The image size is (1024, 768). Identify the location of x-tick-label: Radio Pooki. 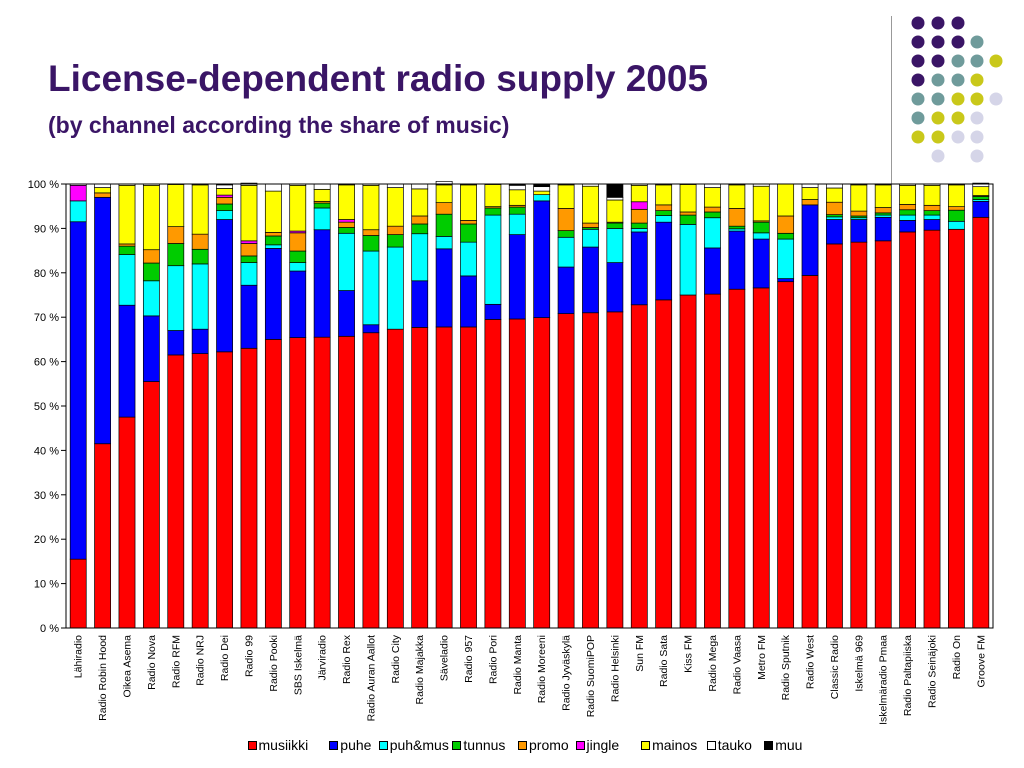
(274, 663).